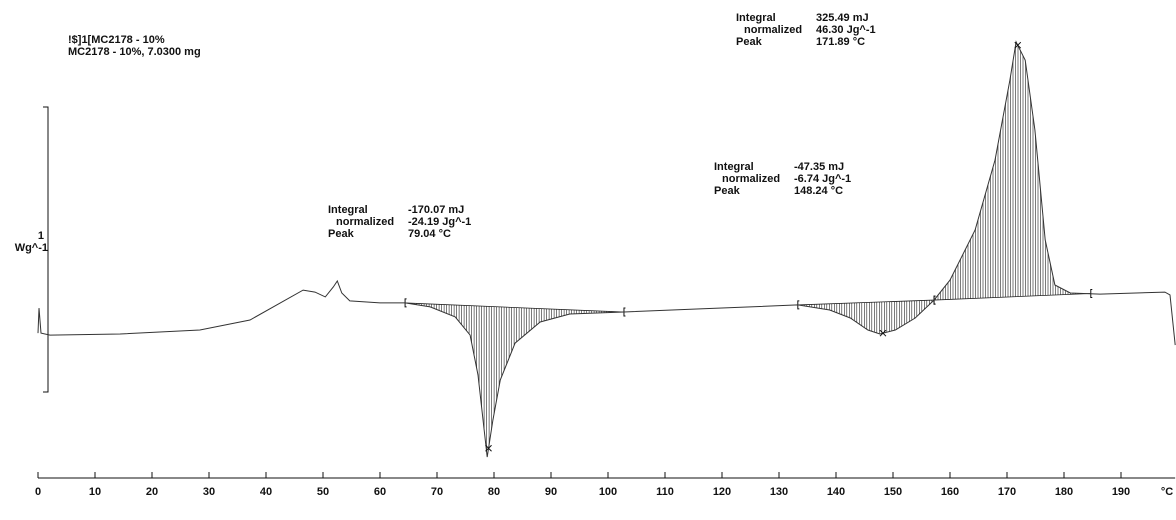 The image size is (1176, 520). What do you see at coordinates (840, 42) in the screenshot?
I see `annotation-value: 171.89 °C` at bounding box center [840, 42].